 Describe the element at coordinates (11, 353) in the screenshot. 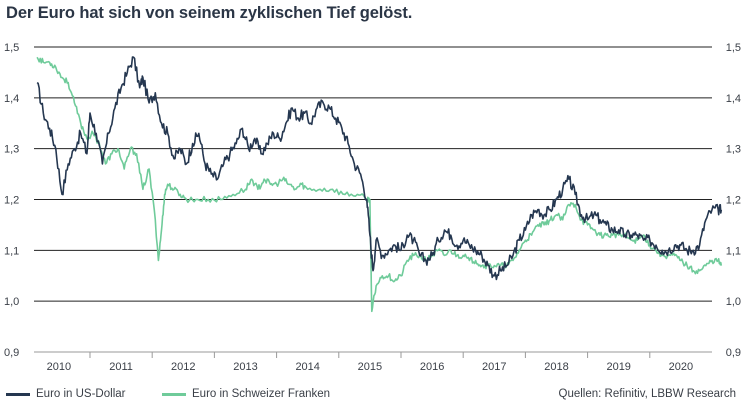

I see `y-tick-label-left-0: 0,9` at that location.